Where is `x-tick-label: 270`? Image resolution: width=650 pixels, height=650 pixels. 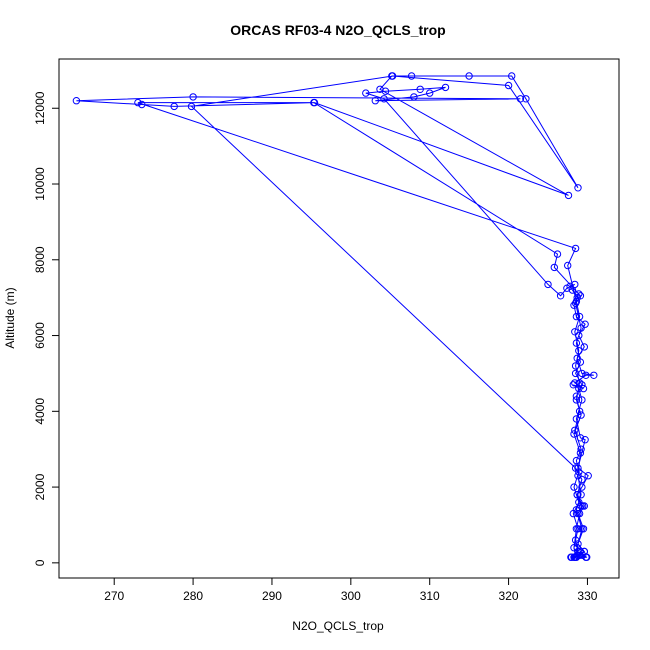
x-tick-label: 270 is located at coordinates (114, 596).